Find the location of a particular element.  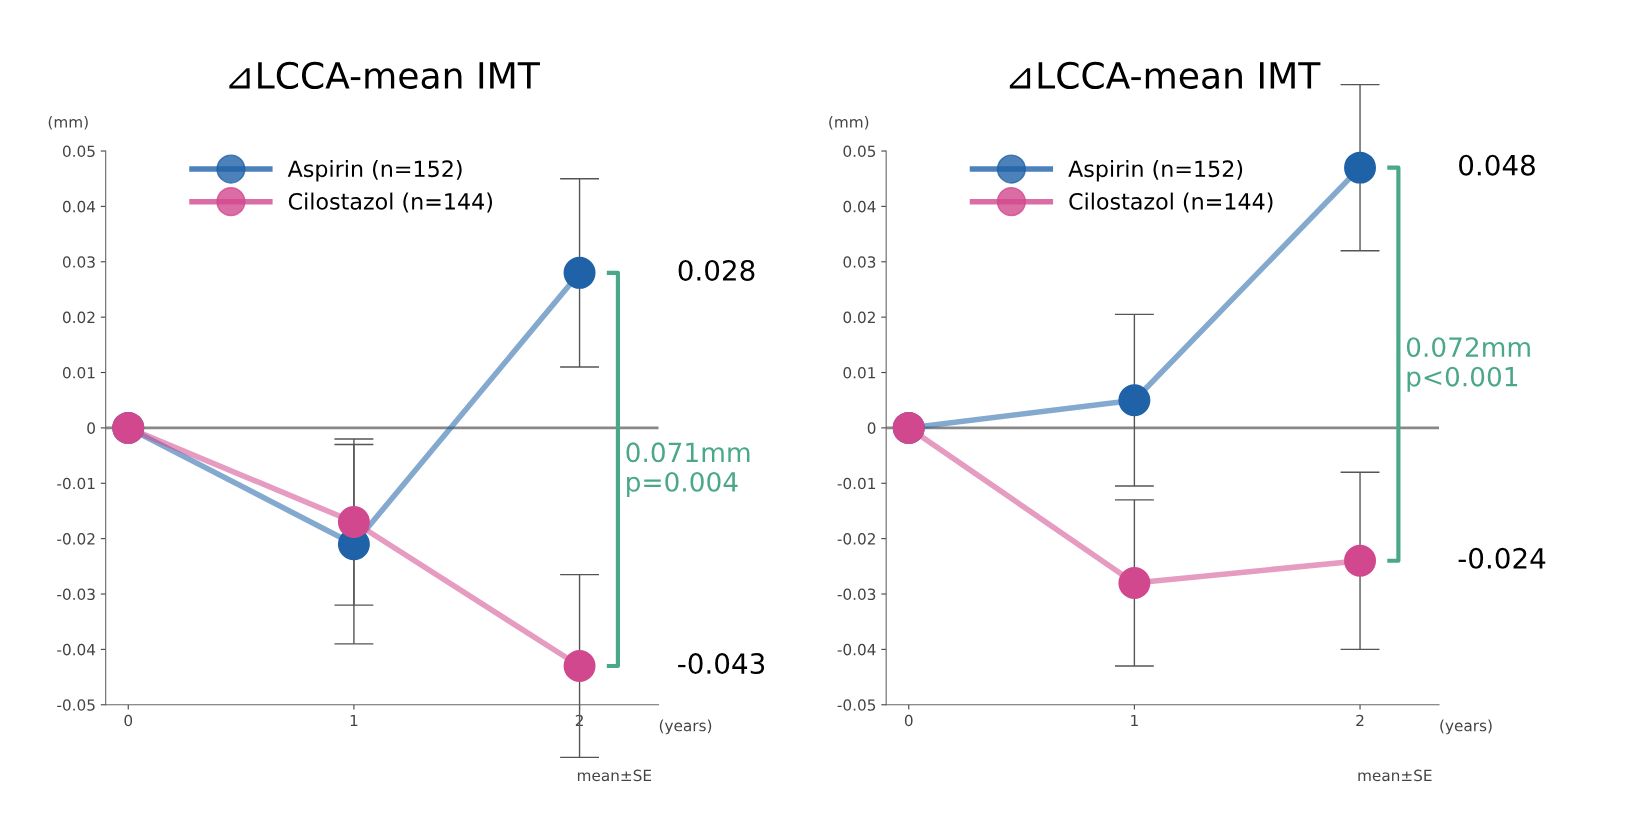

text: 0.048 is located at coordinates (1497, 165).